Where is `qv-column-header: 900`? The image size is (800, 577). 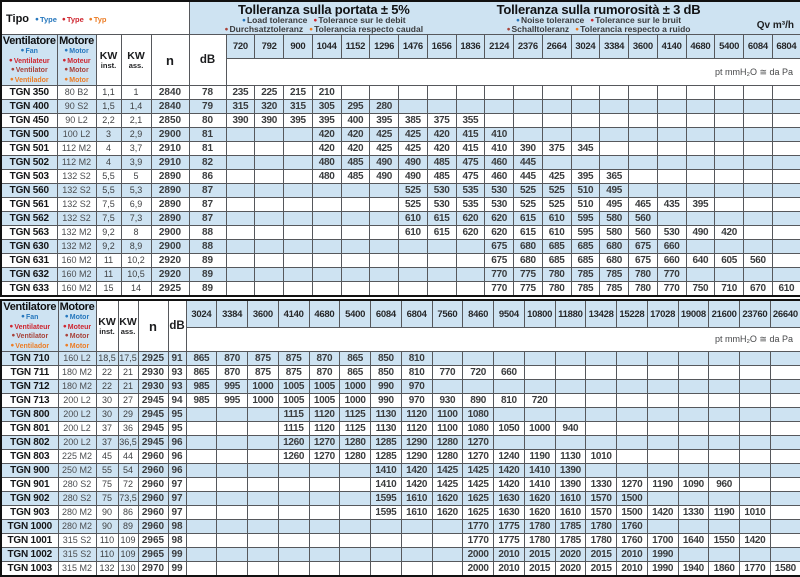 qv-column-header: 900 is located at coordinates (298, 47).